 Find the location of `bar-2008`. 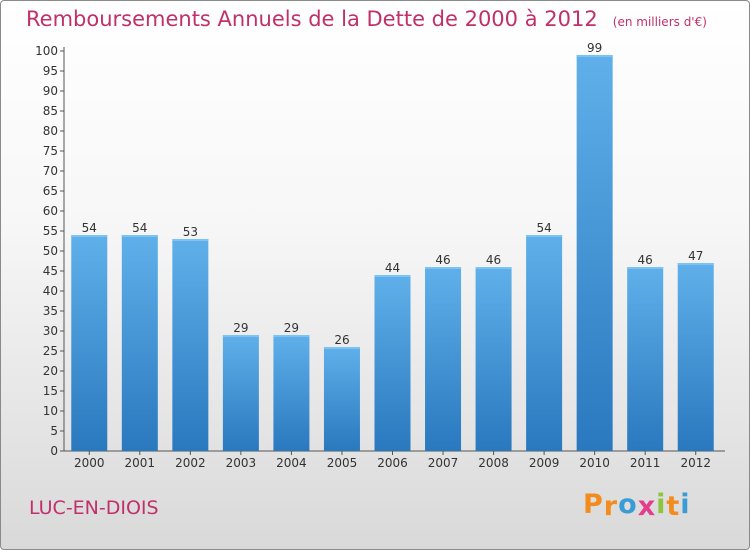

bar-2008 is located at coordinates (493, 359).